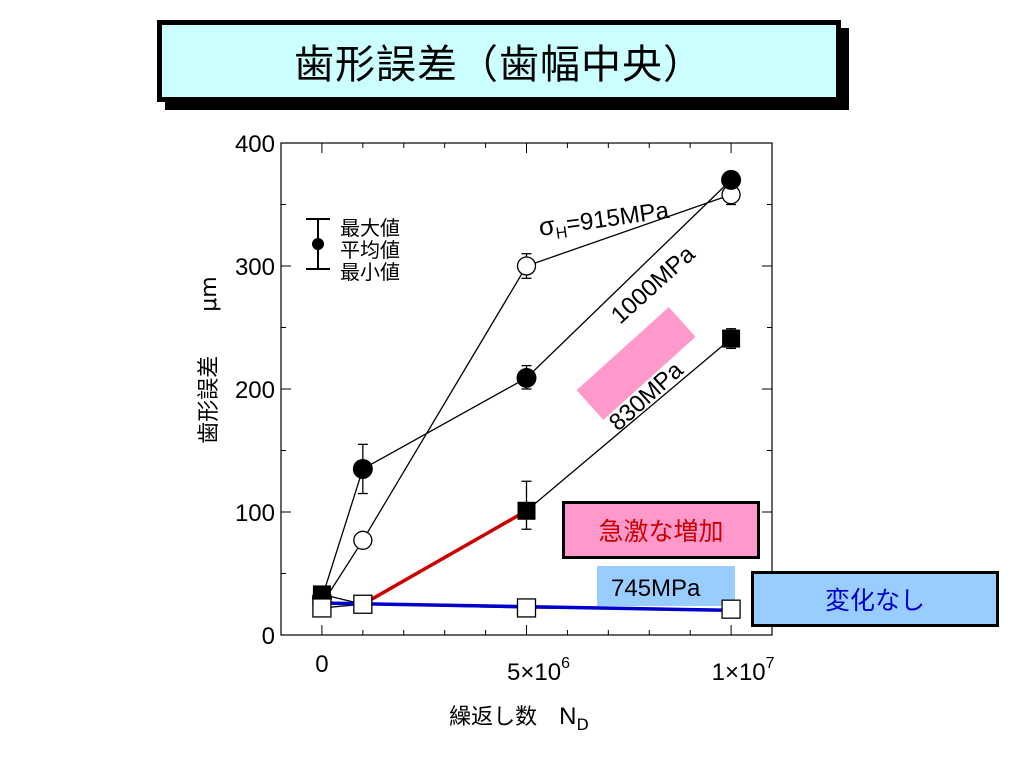 The height and width of the screenshot is (768, 1024). What do you see at coordinates (538, 670) in the screenshot?
I see `x-tick-label: 5×10⁶` at bounding box center [538, 670].